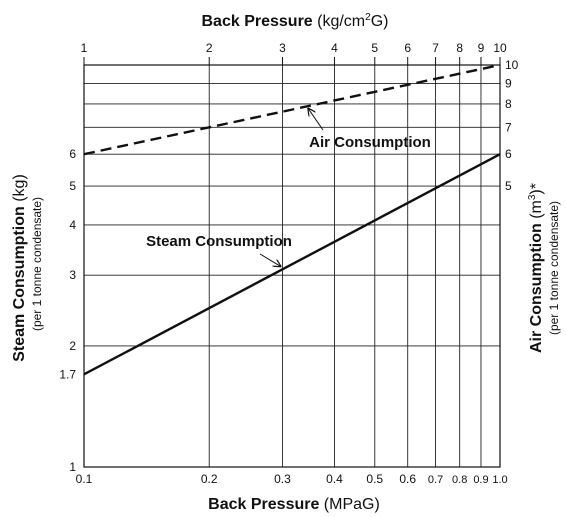  What do you see at coordinates (374, 48) in the screenshot?
I see `top-tick-label: 5` at bounding box center [374, 48].